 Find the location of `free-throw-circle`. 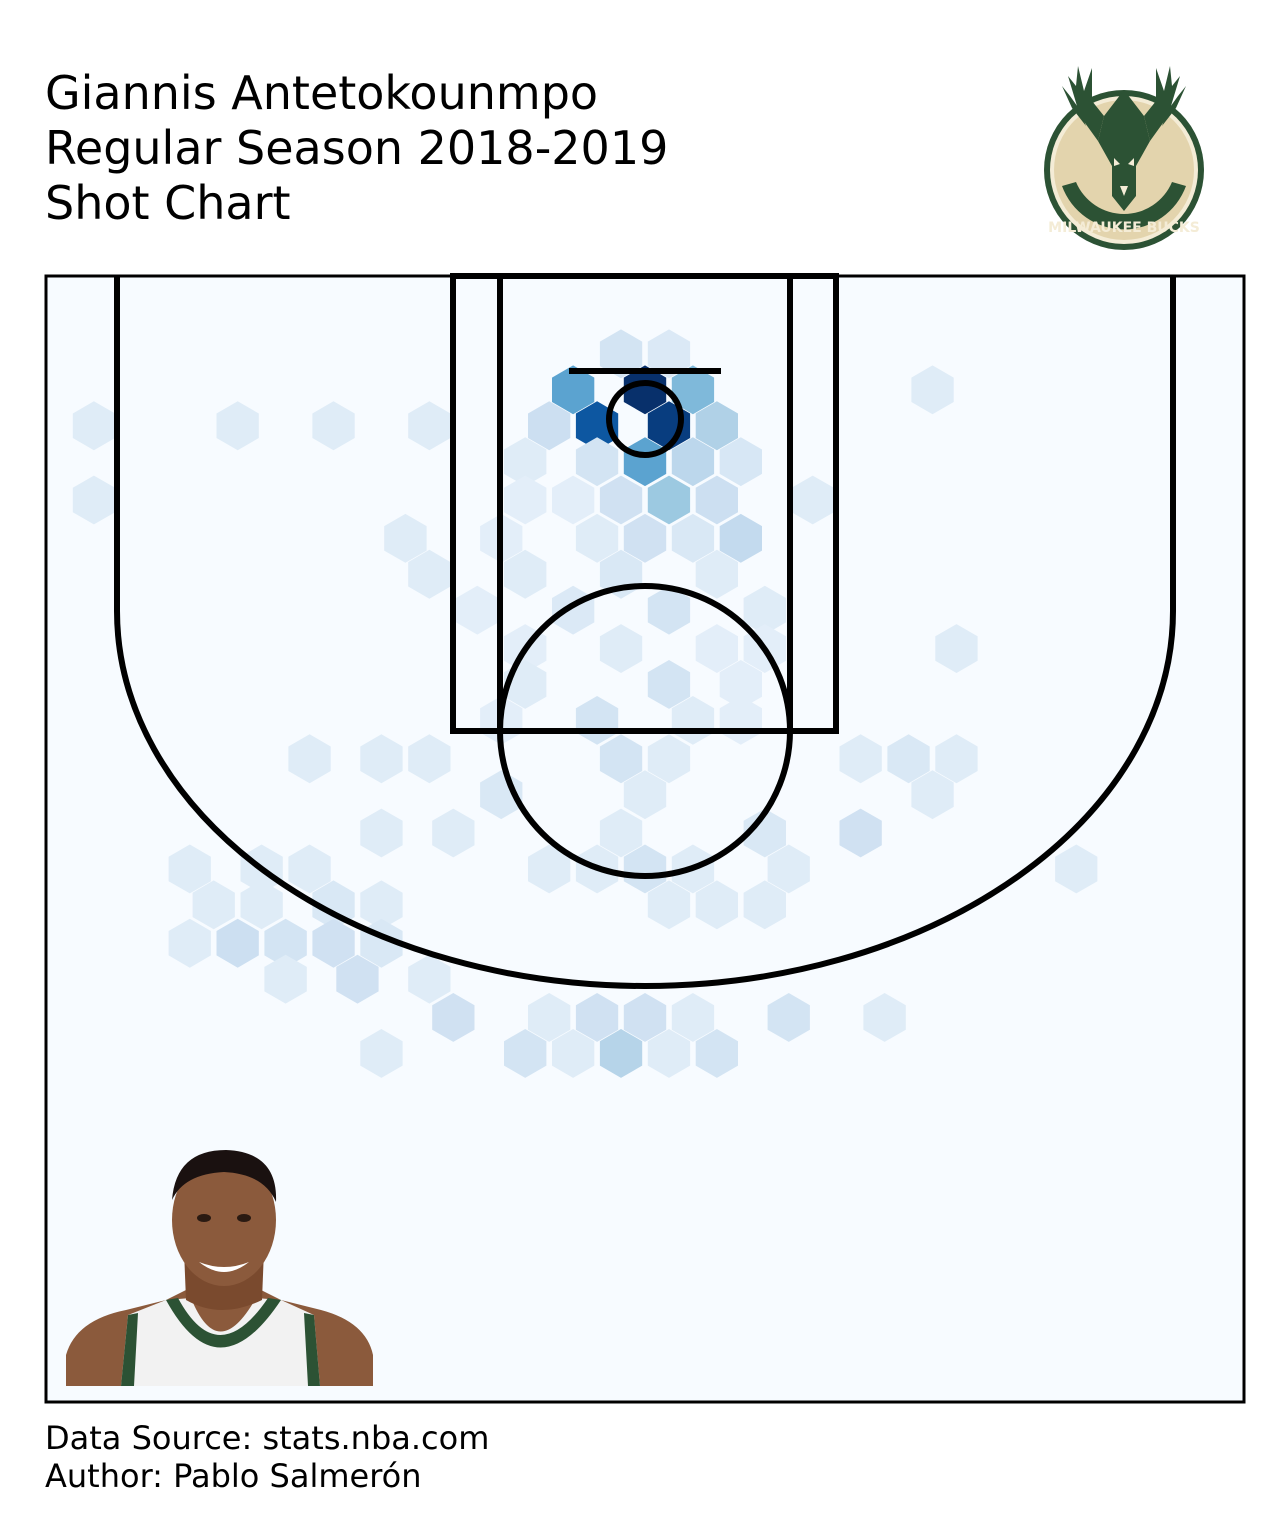

free-throw-circle is located at coordinates (645, 731).